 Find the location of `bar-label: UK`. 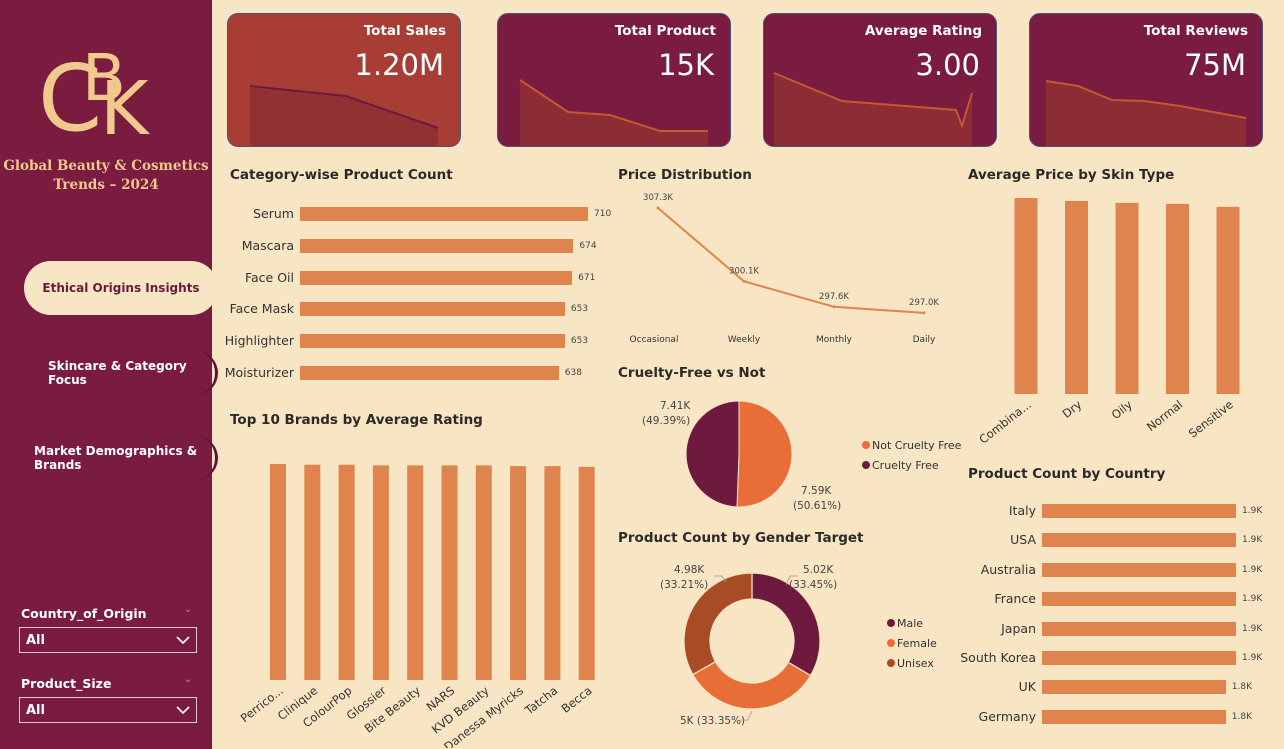

bar-label: UK is located at coordinates (1027, 687).